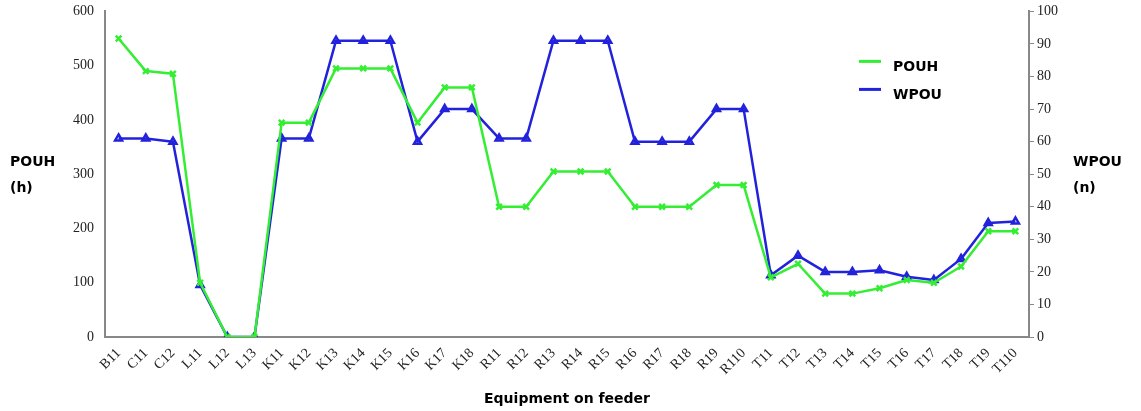 Image resolution: width=1141 pixels, height=411 pixels. What do you see at coordinates (871, 358) in the screenshot?
I see `x-tick-label: T15` at bounding box center [871, 358].